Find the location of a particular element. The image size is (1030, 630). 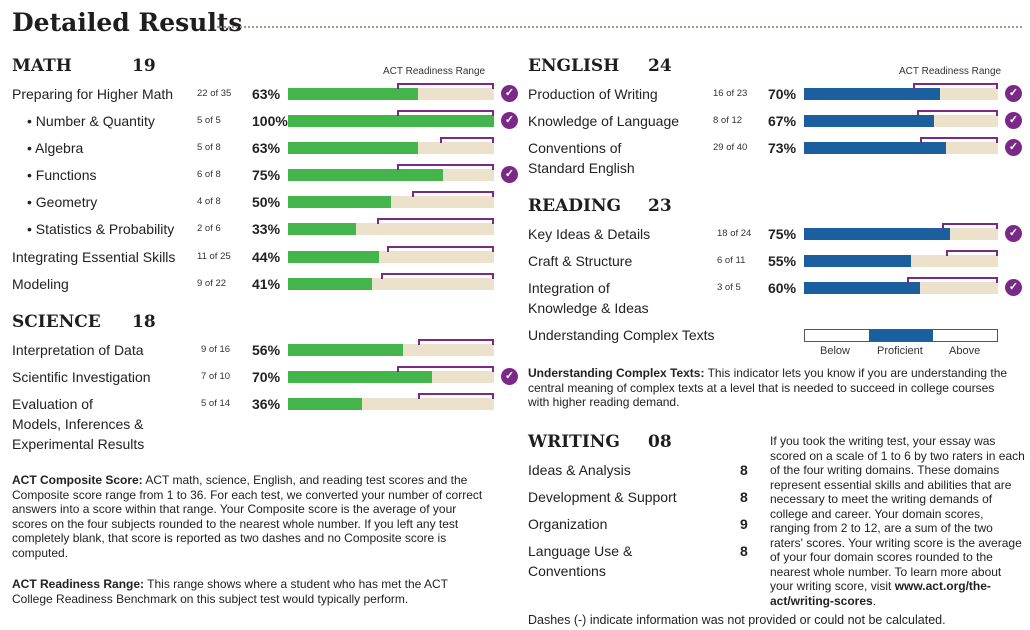

writing-scores-link: www.act.org/the-act/writing-scores is located at coordinates (880, 593).